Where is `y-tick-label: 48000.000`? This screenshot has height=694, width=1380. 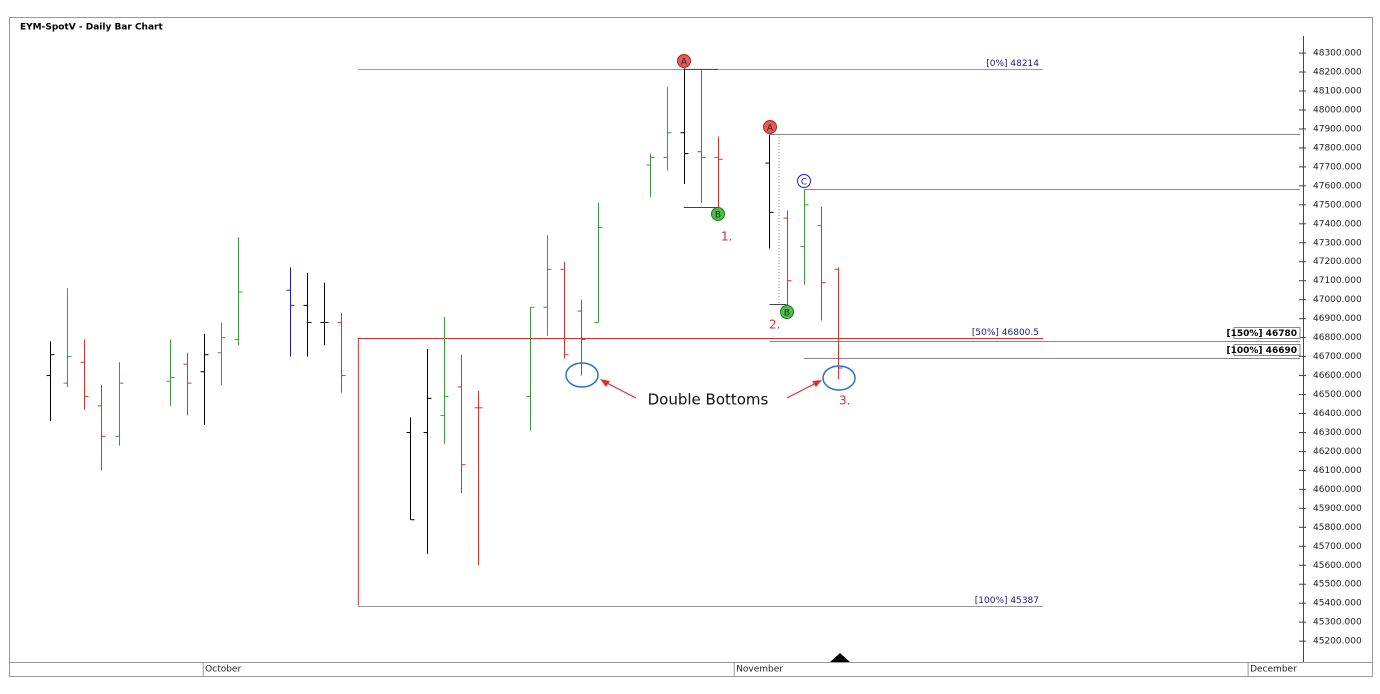
y-tick-label: 48000.000 is located at coordinates (1337, 110).